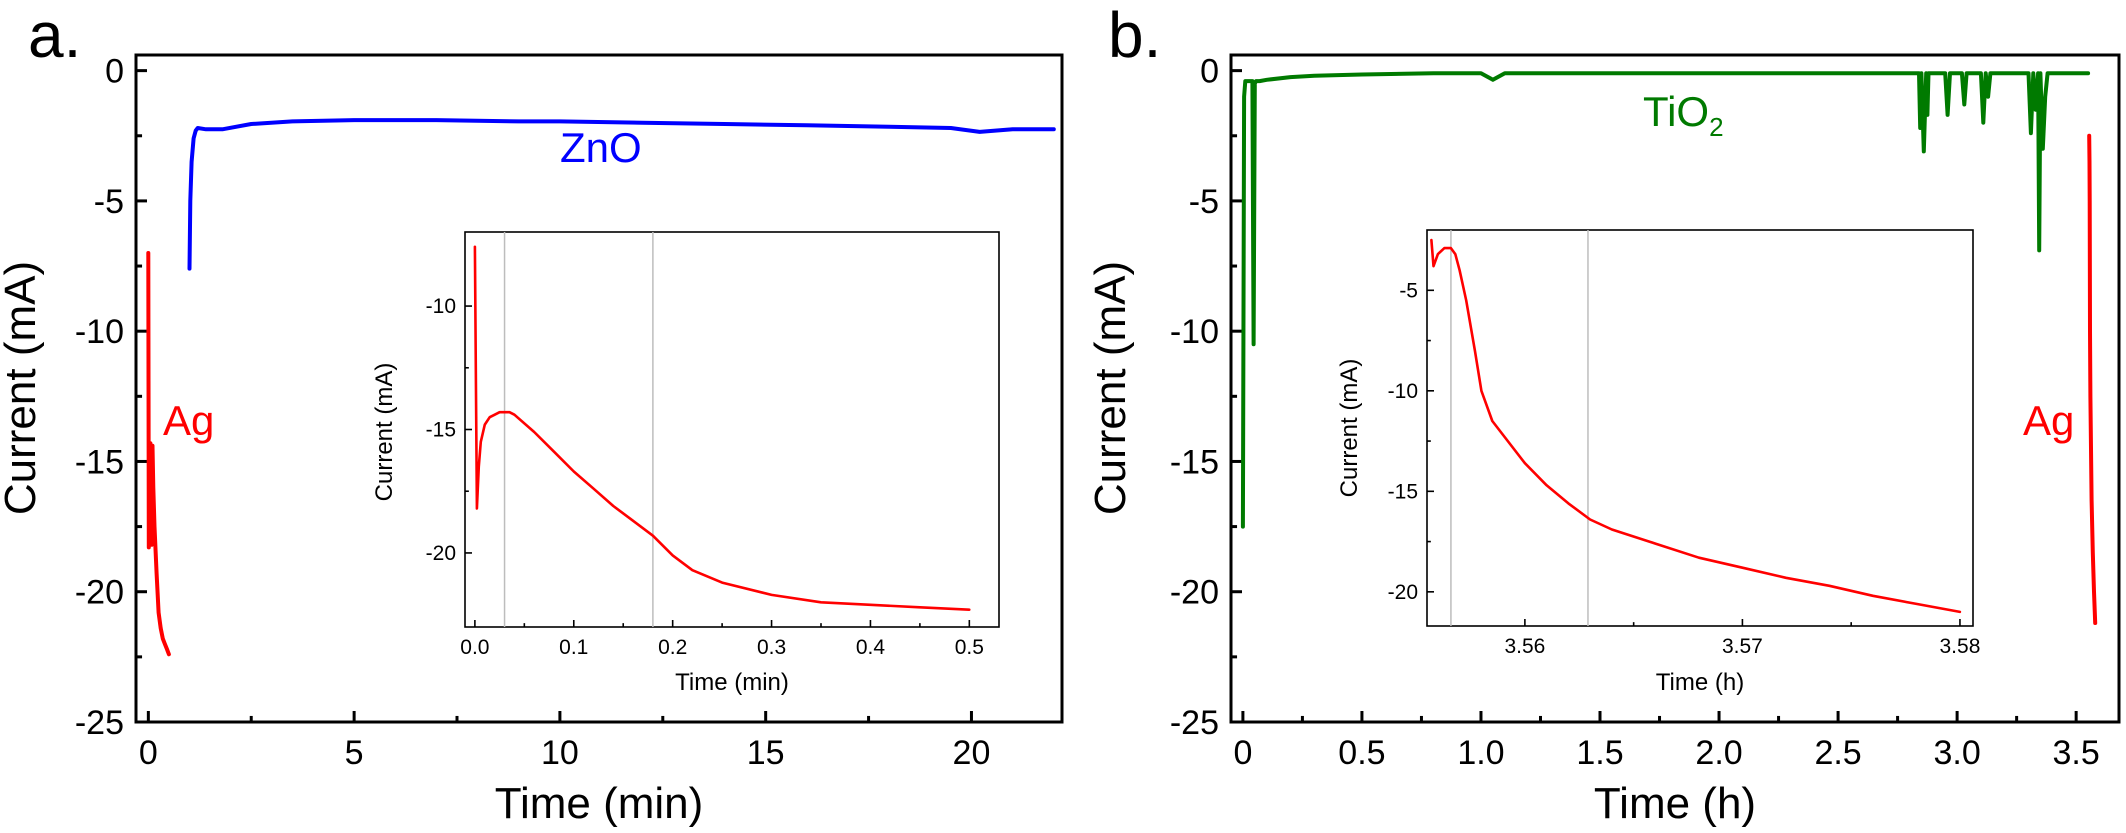 The image size is (2126, 833). What do you see at coordinates (621, 194) in the screenshot?
I see `panel-a-series-zno` at bounding box center [621, 194].